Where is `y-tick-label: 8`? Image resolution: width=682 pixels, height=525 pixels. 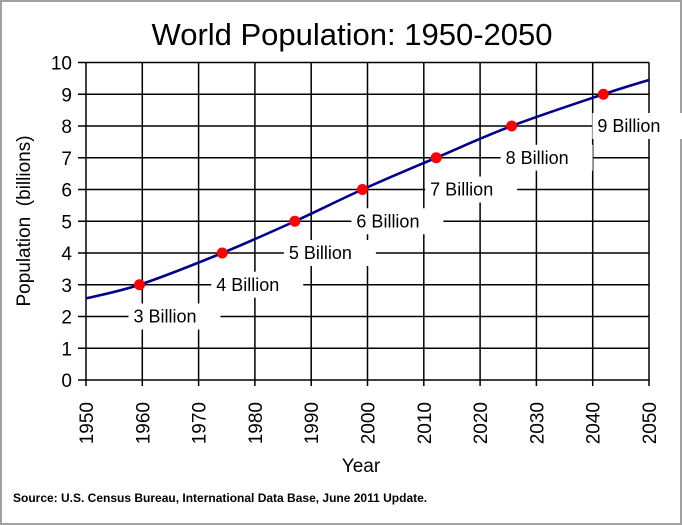 y-tick-label: 8 is located at coordinates (66, 127).